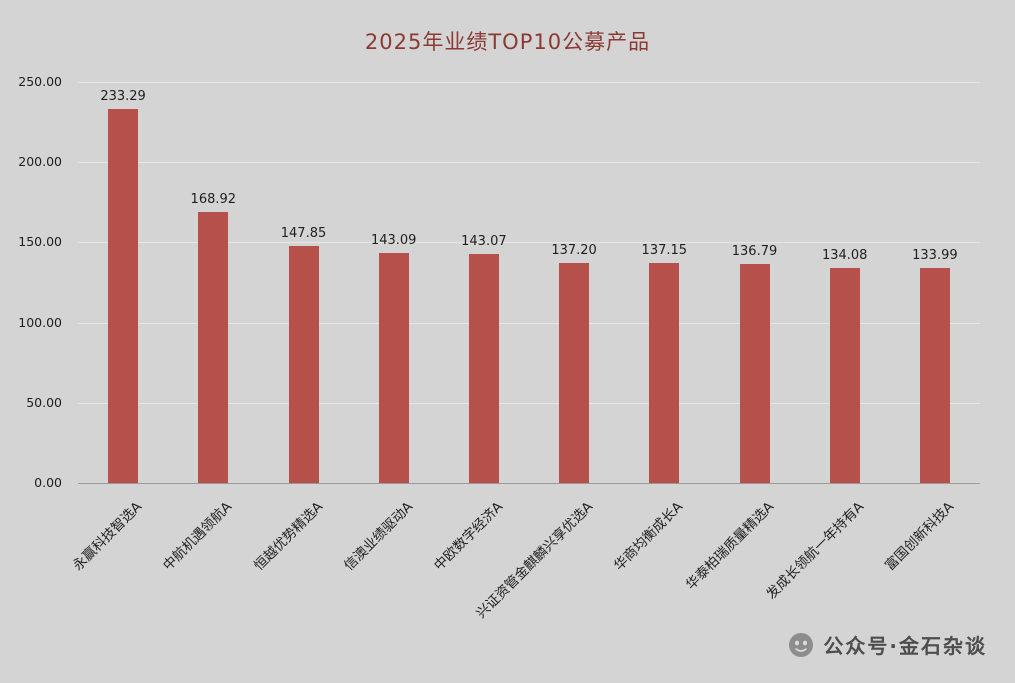 This screenshot has width=1015, height=683. What do you see at coordinates (815, 550) in the screenshot?
I see `x-category-label: 发成长领航一年持有A` at bounding box center [815, 550].